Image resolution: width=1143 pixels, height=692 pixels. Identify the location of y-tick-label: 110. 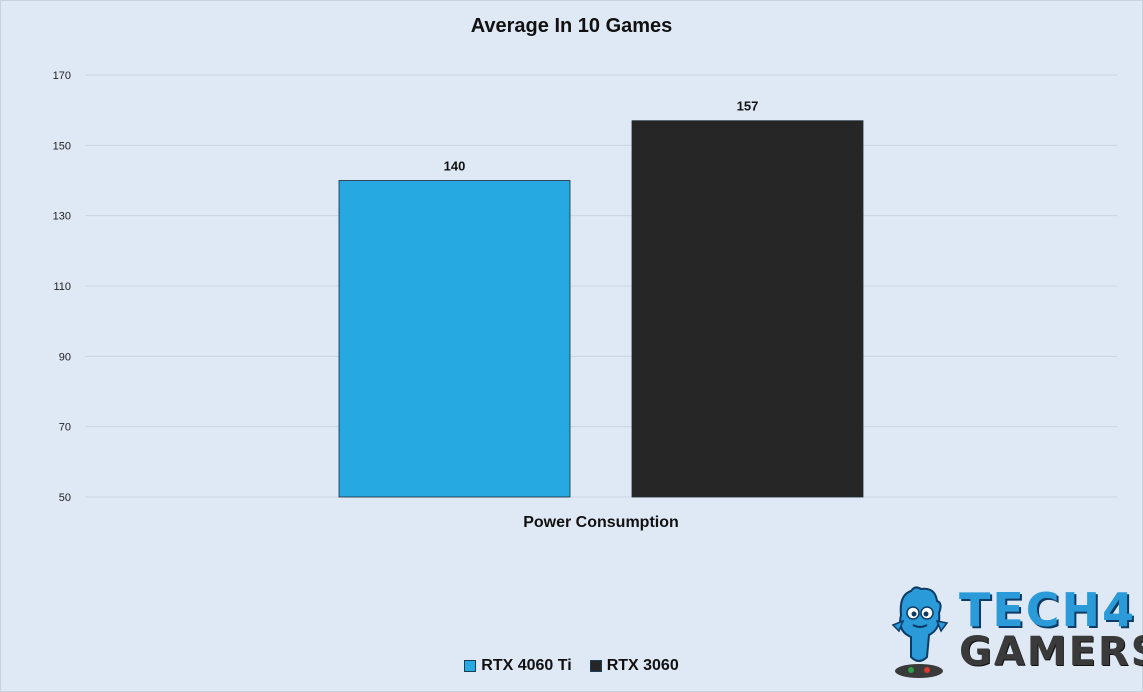
(62, 287).